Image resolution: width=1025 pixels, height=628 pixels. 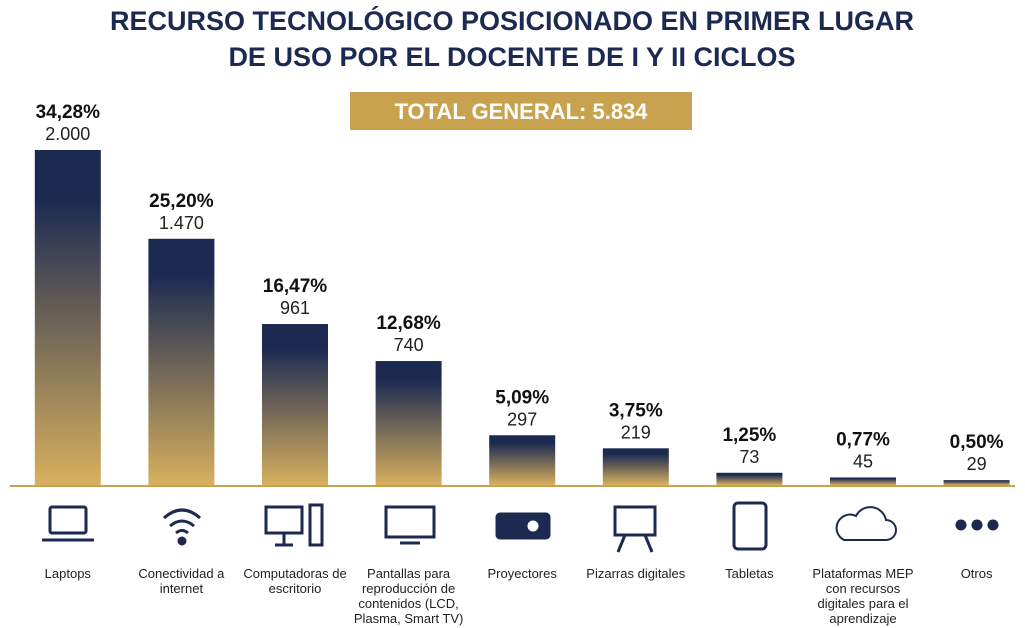 I want to click on percent-label: 5,09%, so click(x=522, y=397).